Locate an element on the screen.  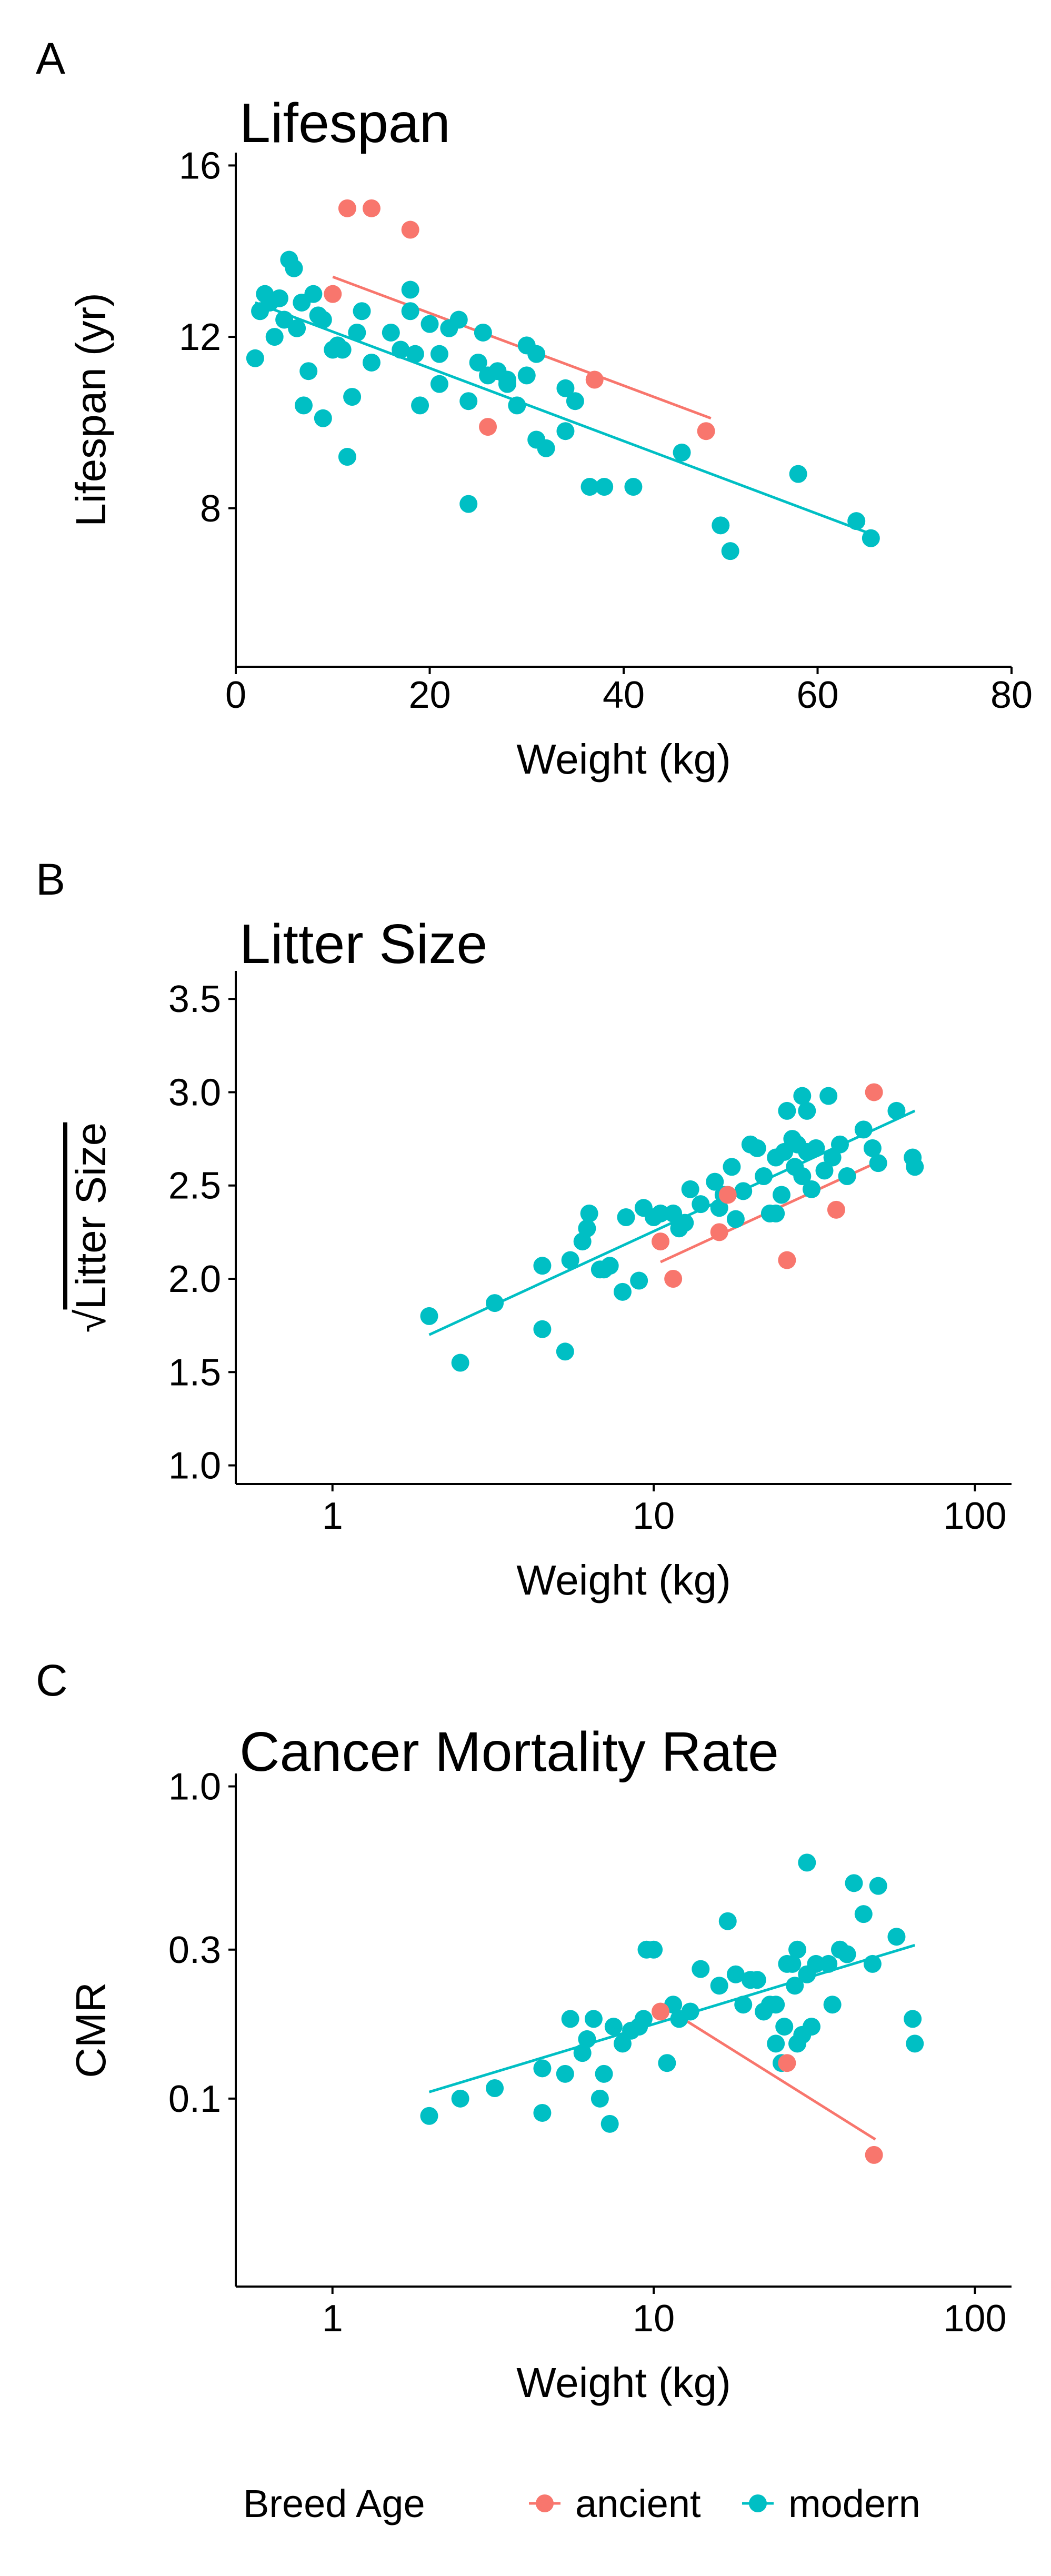
x-tick-label: 20 is located at coordinates (430, 695).